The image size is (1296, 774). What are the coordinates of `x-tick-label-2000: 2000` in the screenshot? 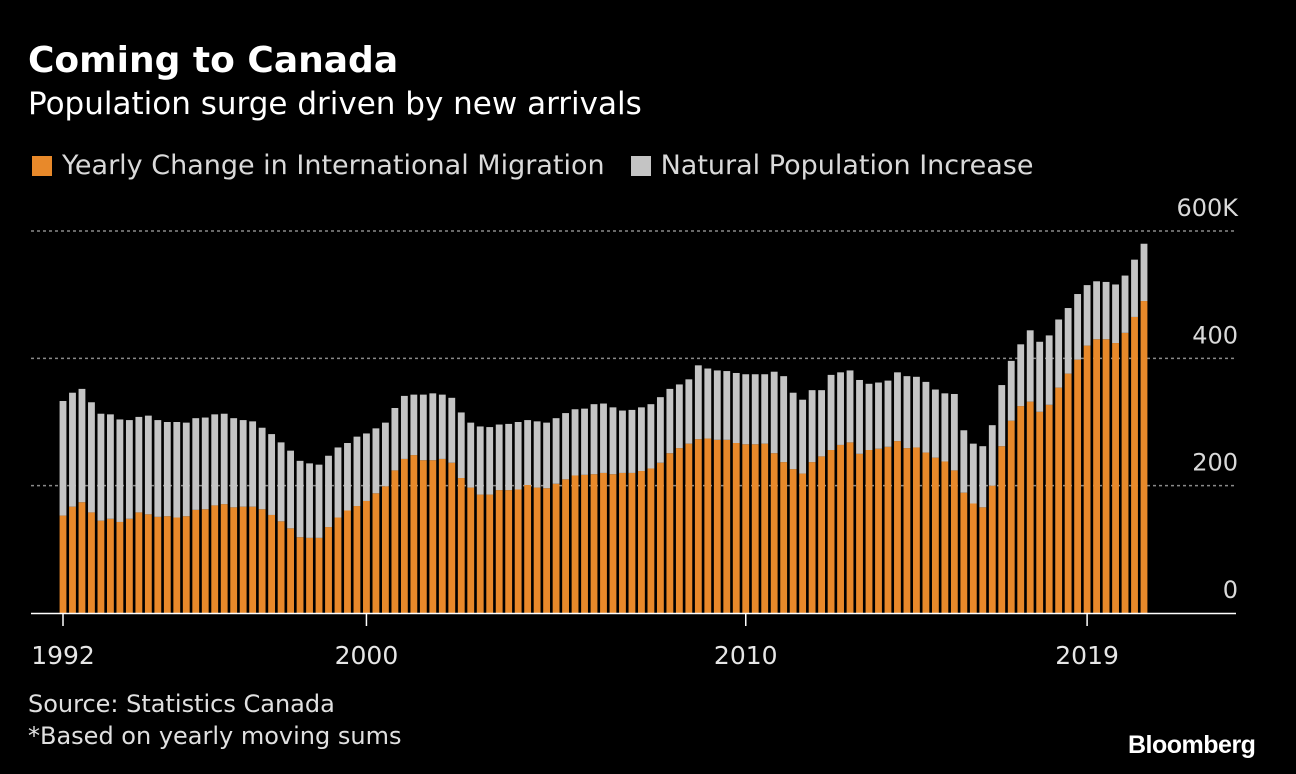 It's located at (367, 655).